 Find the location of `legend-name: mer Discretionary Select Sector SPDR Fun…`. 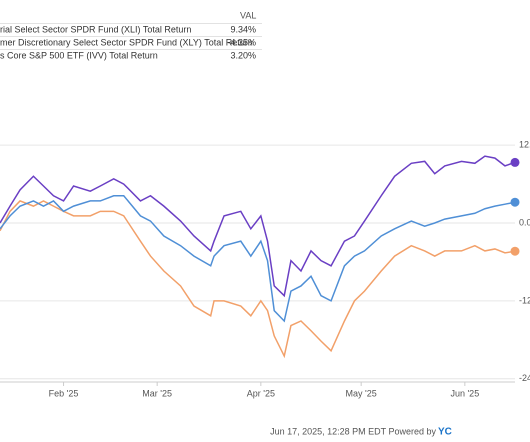

legend-name: mer Discretionary Select Sector SPDR Fun… is located at coordinates (126, 42).